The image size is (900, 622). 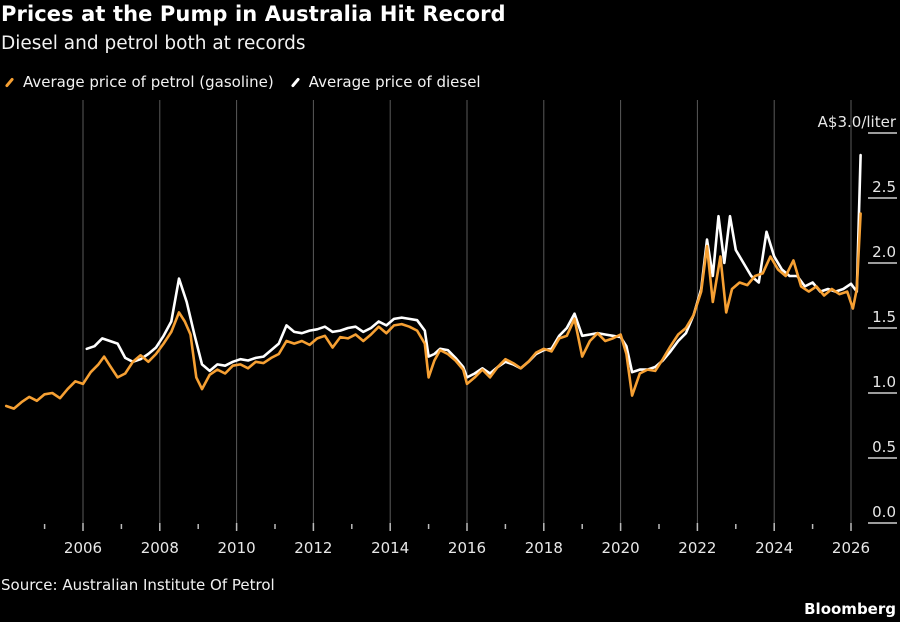 What do you see at coordinates (884, 512) in the screenshot?
I see `y-tick-label: 0.0` at bounding box center [884, 512].